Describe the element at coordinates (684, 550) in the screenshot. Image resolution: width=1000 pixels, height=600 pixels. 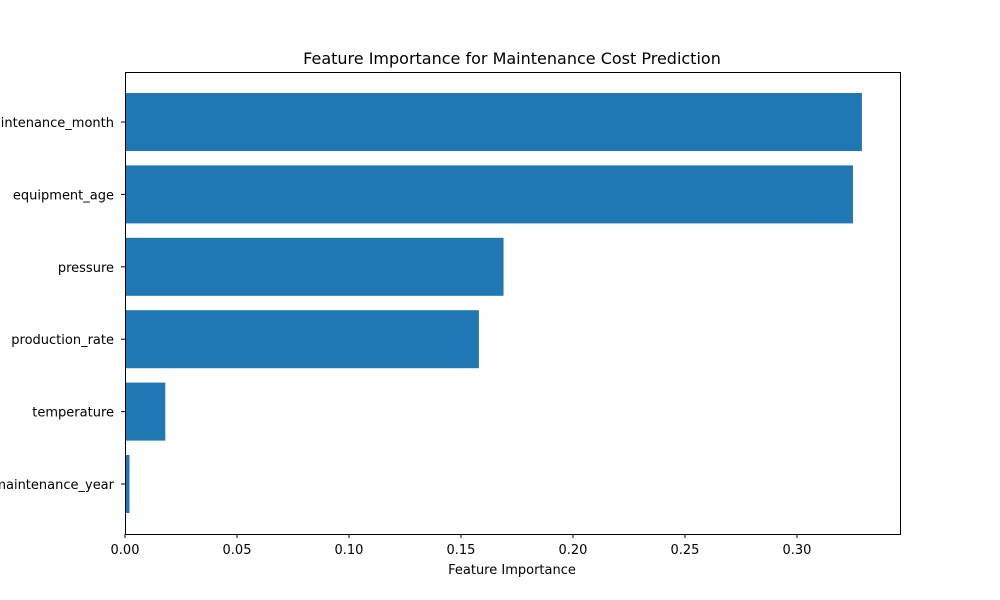
I see `x-tick-label: 0.25` at that location.